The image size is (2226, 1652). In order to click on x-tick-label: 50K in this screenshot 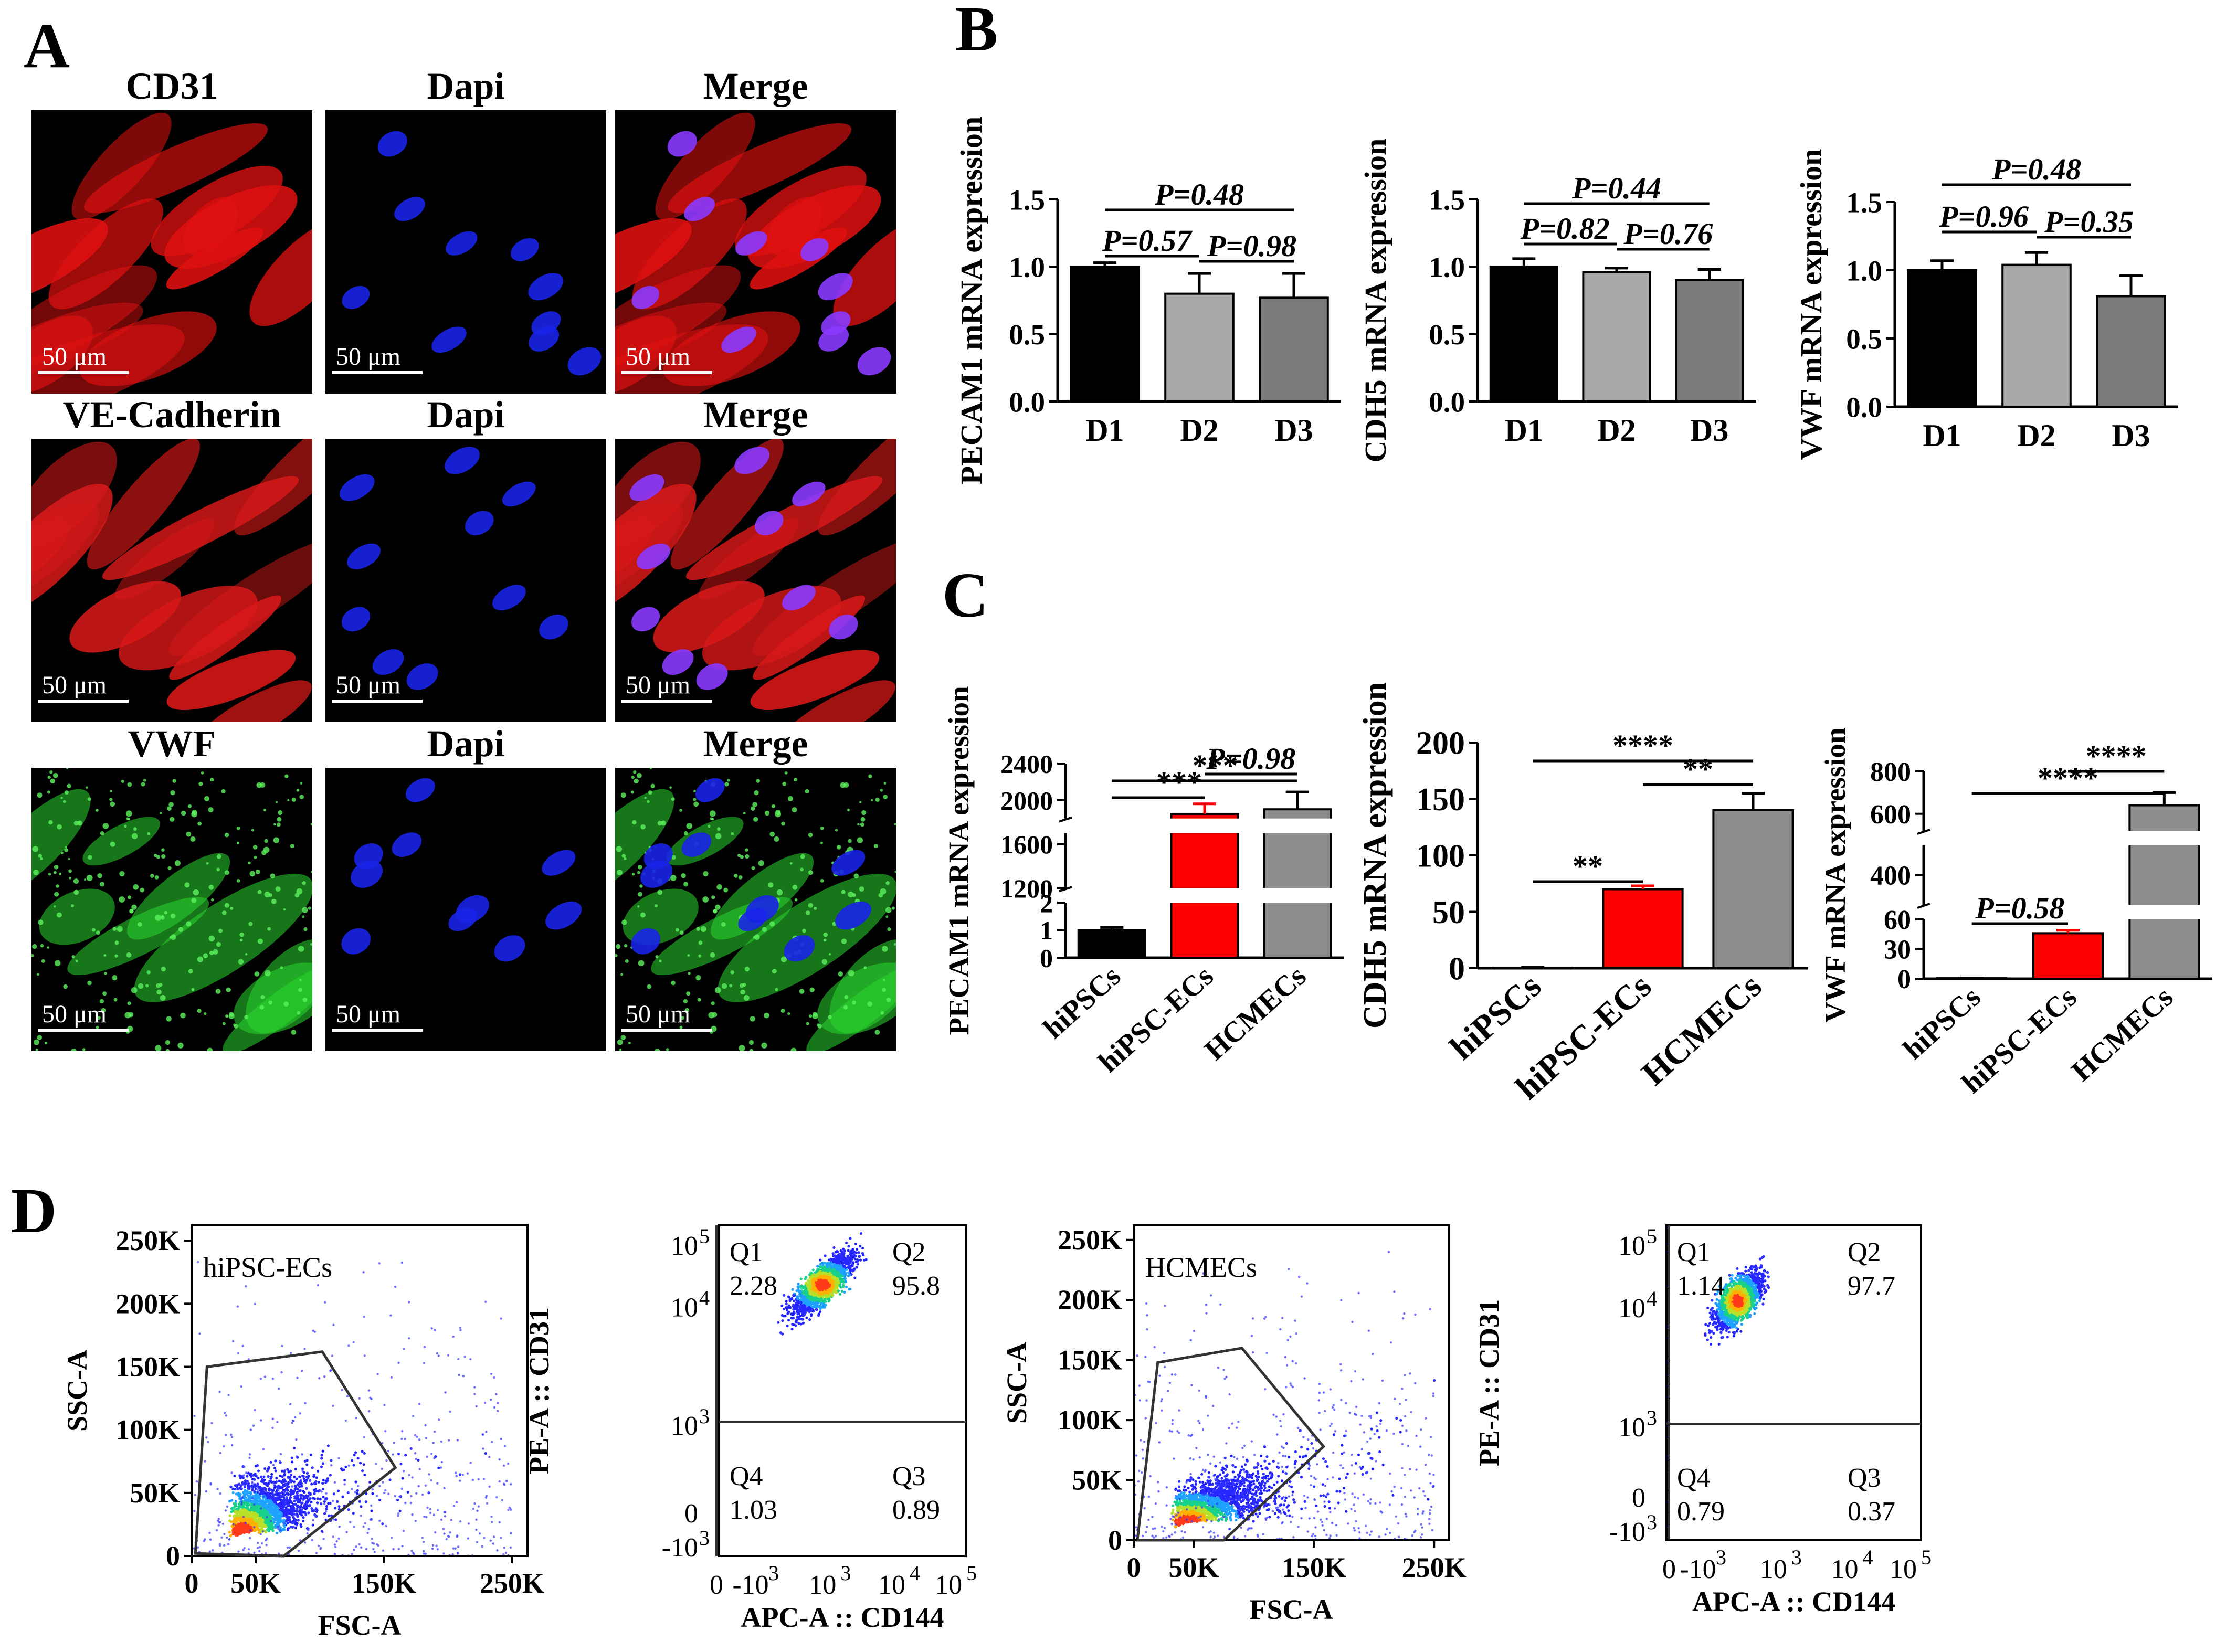, I will do `click(256, 1583)`.